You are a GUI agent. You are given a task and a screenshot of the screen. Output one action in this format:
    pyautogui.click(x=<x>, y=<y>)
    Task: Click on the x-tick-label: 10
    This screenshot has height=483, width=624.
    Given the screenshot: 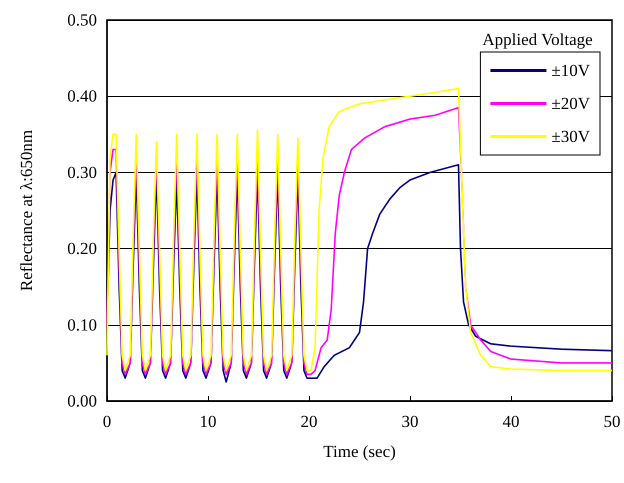 What is the action you would take?
    pyautogui.click(x=208, y=421)
    